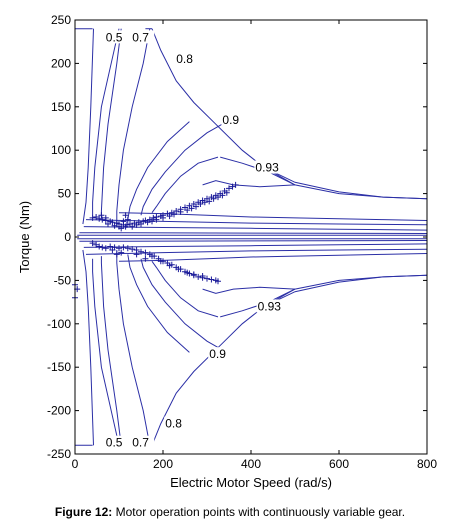 This screenshot has width=460, height=528. What do you see at coordinates (267, 168) in the screenshot?
I see `contour-label: 0.93` at bounding box center [267, 168].